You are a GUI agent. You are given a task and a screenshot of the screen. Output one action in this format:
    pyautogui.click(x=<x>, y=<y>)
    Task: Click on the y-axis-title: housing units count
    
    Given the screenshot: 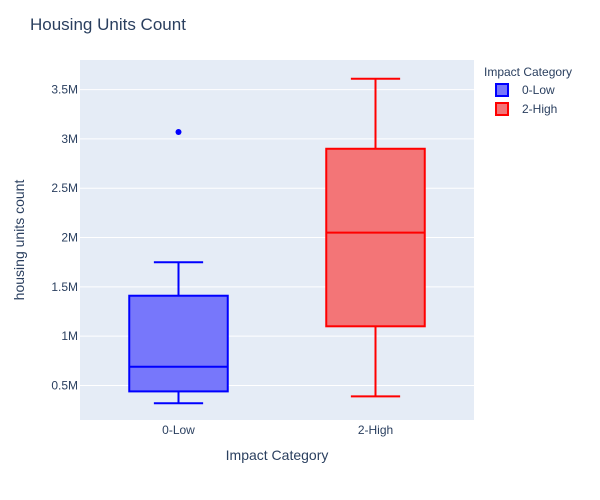 What is the action you would take?
    pyautogui.click(x=19, y=240)
    